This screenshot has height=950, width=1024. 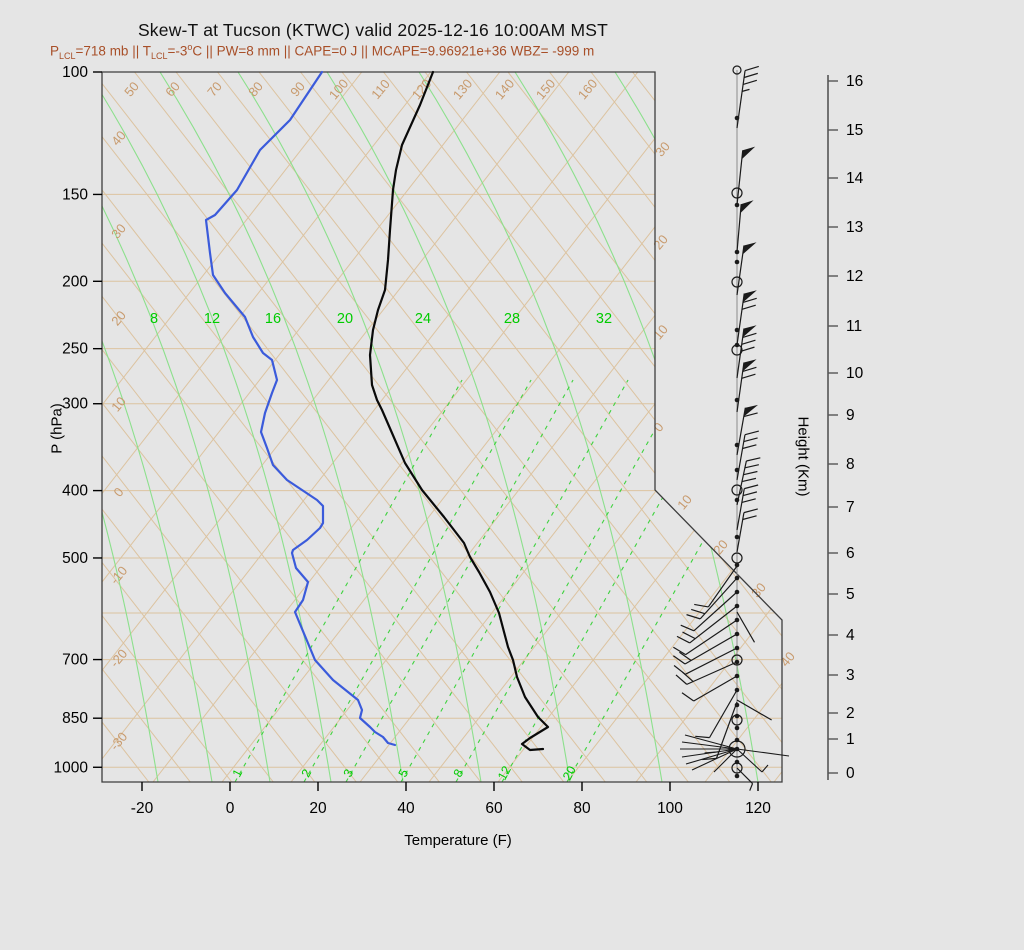 I want to click on temperature-curve, so click(x=459, y=411).